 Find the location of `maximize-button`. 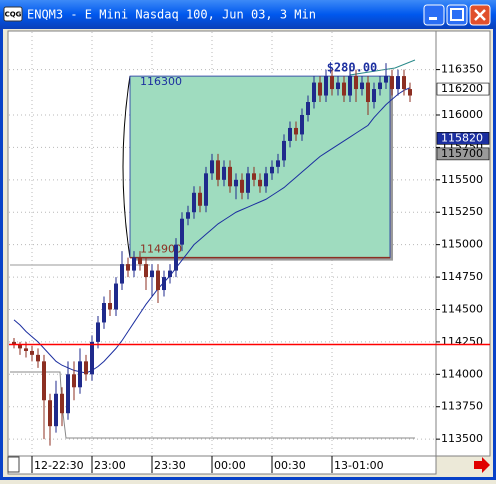

maximize-button is located at coordinates (457, 15).